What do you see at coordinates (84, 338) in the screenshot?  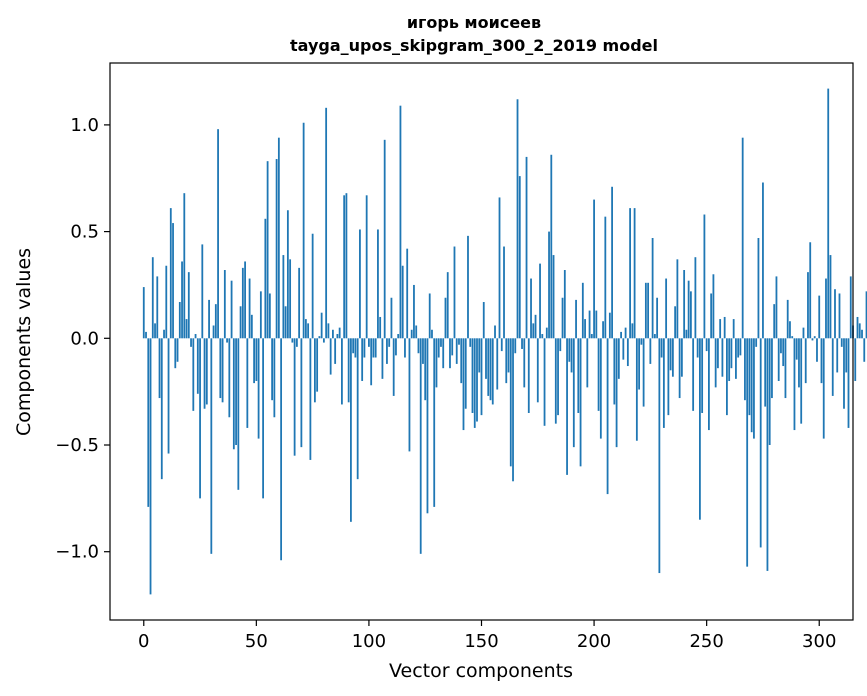 I see `y-tick-label: 0.0` at bounding box center [84, 338].